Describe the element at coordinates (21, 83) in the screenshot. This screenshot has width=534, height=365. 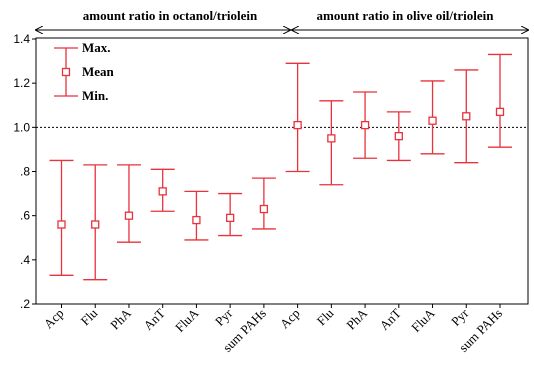
I see `y-tick-label: 1.2` at that location.